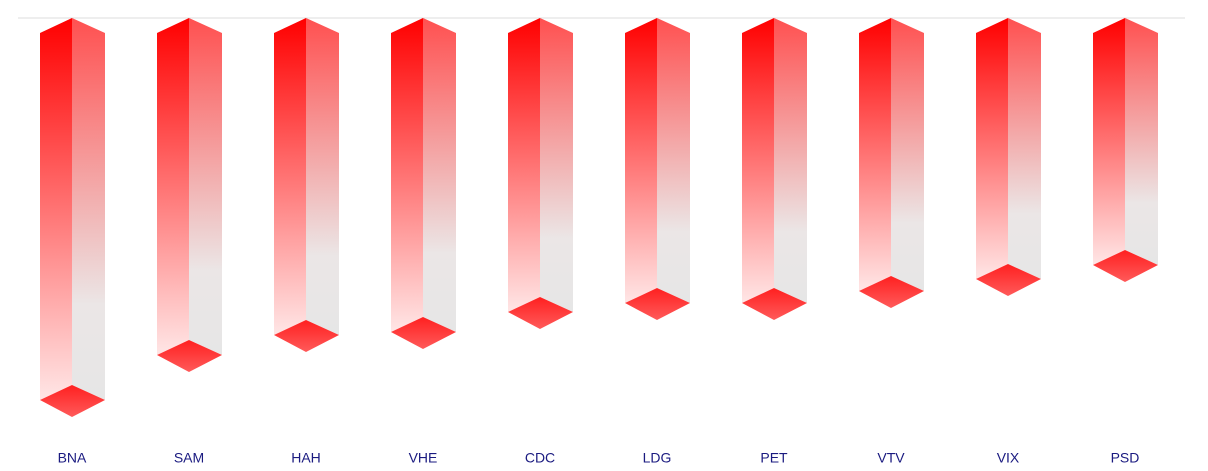  Describe the element at coordinates (189, 458) in the screenshot. I see `x-tick-label: SAM` at that location.